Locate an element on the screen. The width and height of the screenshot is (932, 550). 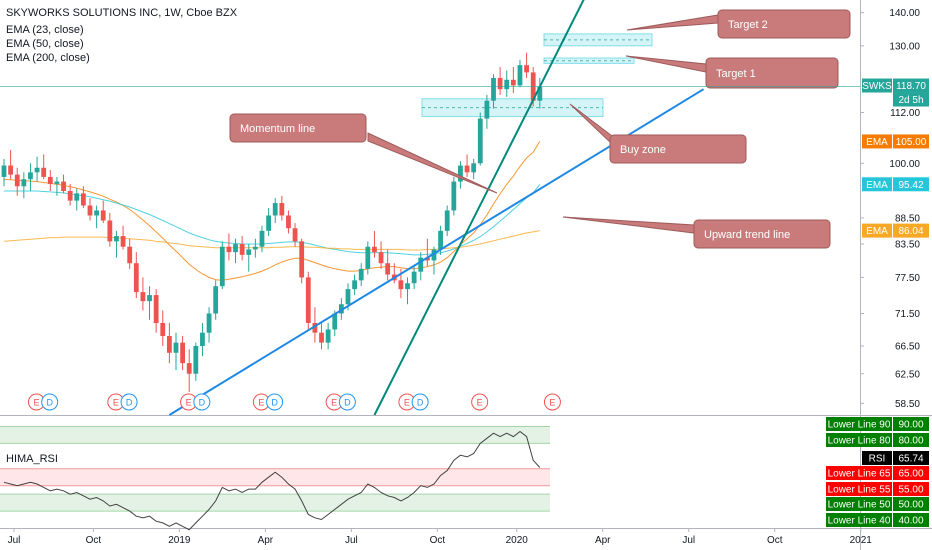
time-tick-label: 2020 is located at coordinates (517, 540).